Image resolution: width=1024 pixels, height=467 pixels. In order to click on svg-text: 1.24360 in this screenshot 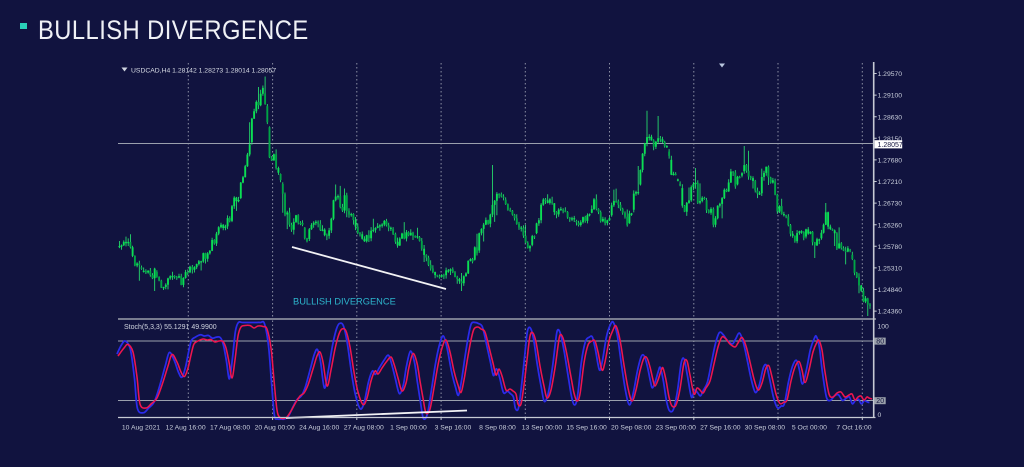, I will do `click(890, 312)`.